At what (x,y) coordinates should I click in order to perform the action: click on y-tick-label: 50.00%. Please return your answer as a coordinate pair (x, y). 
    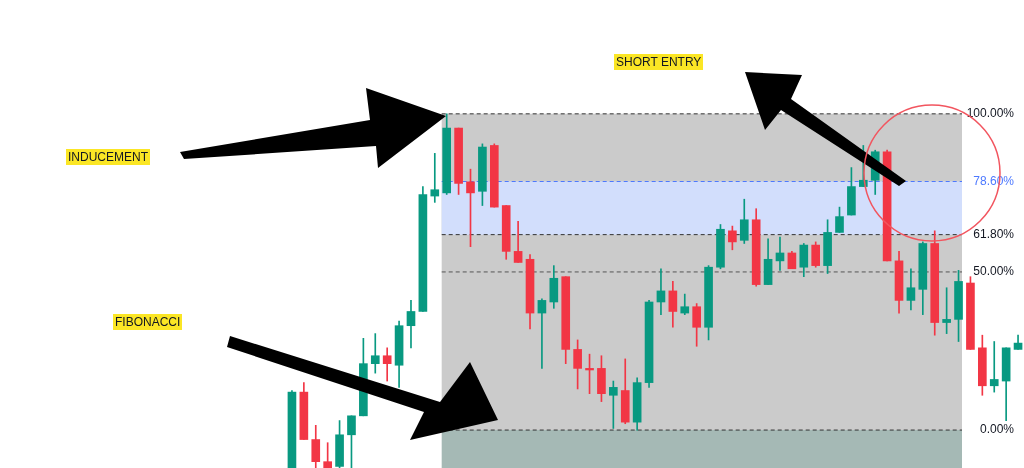
    Looking at the image, I should click on (994, 271).